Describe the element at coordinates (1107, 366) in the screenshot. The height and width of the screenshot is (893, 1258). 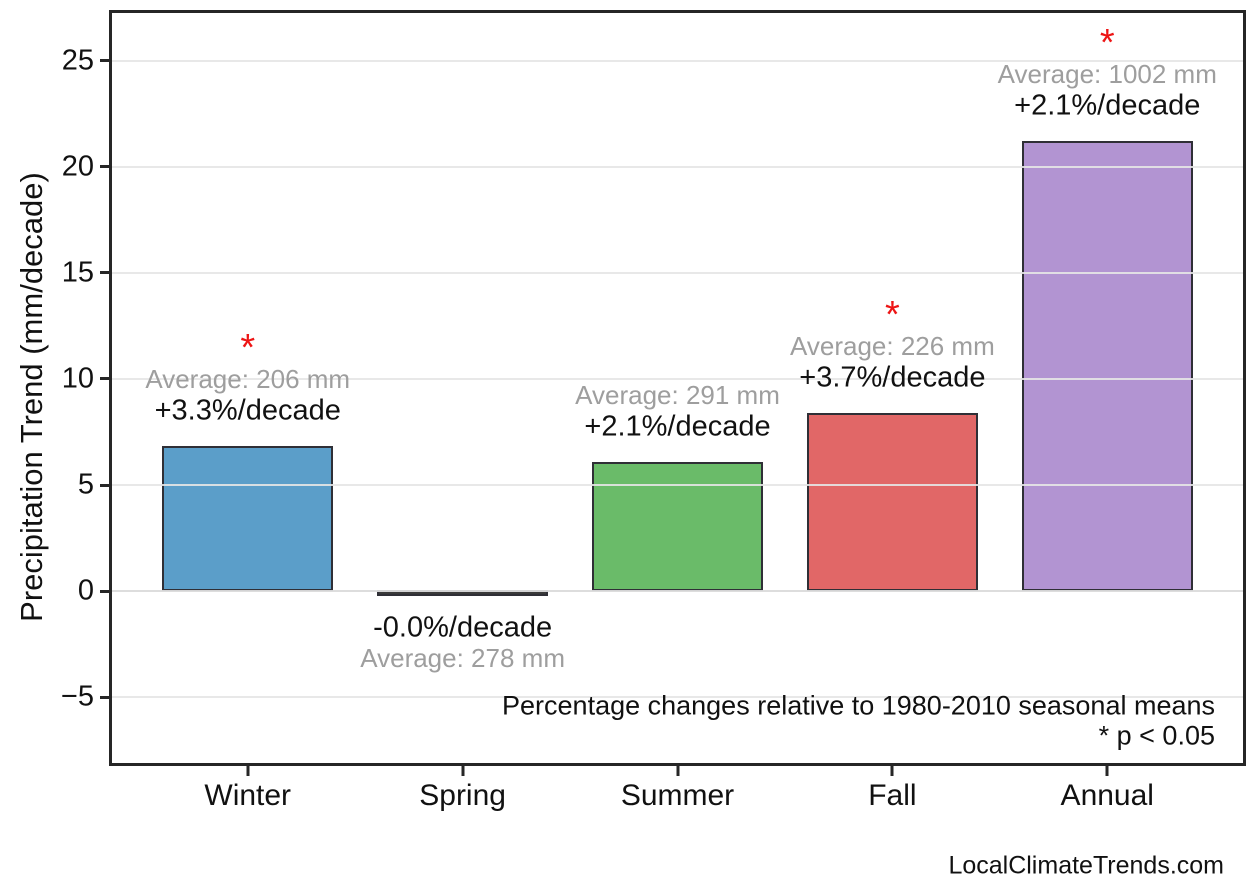
I see `bar-annual` at that location.